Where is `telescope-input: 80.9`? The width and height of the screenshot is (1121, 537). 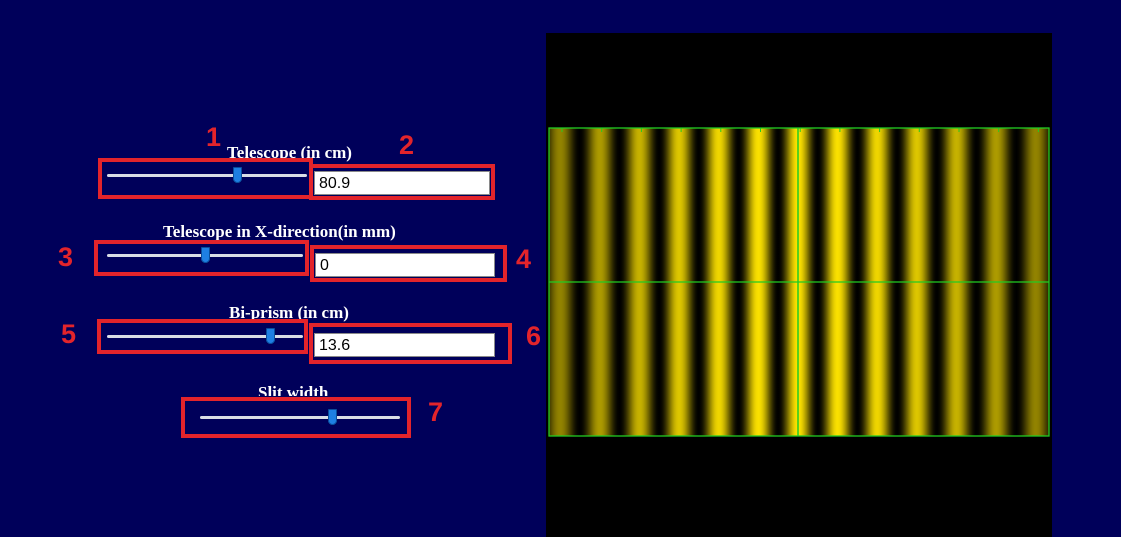
telescope-input: 80.9 is located at coordinates (402, 183).